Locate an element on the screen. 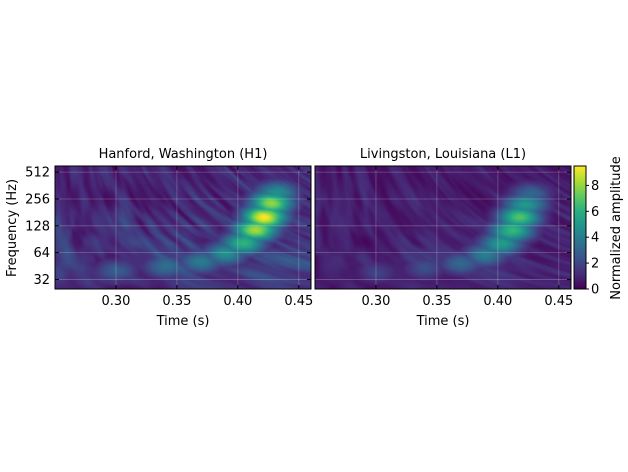 The width and height of the screenshot is (628, 472). colorbar-tick-label: 0 is located at coordinates (595, 290).